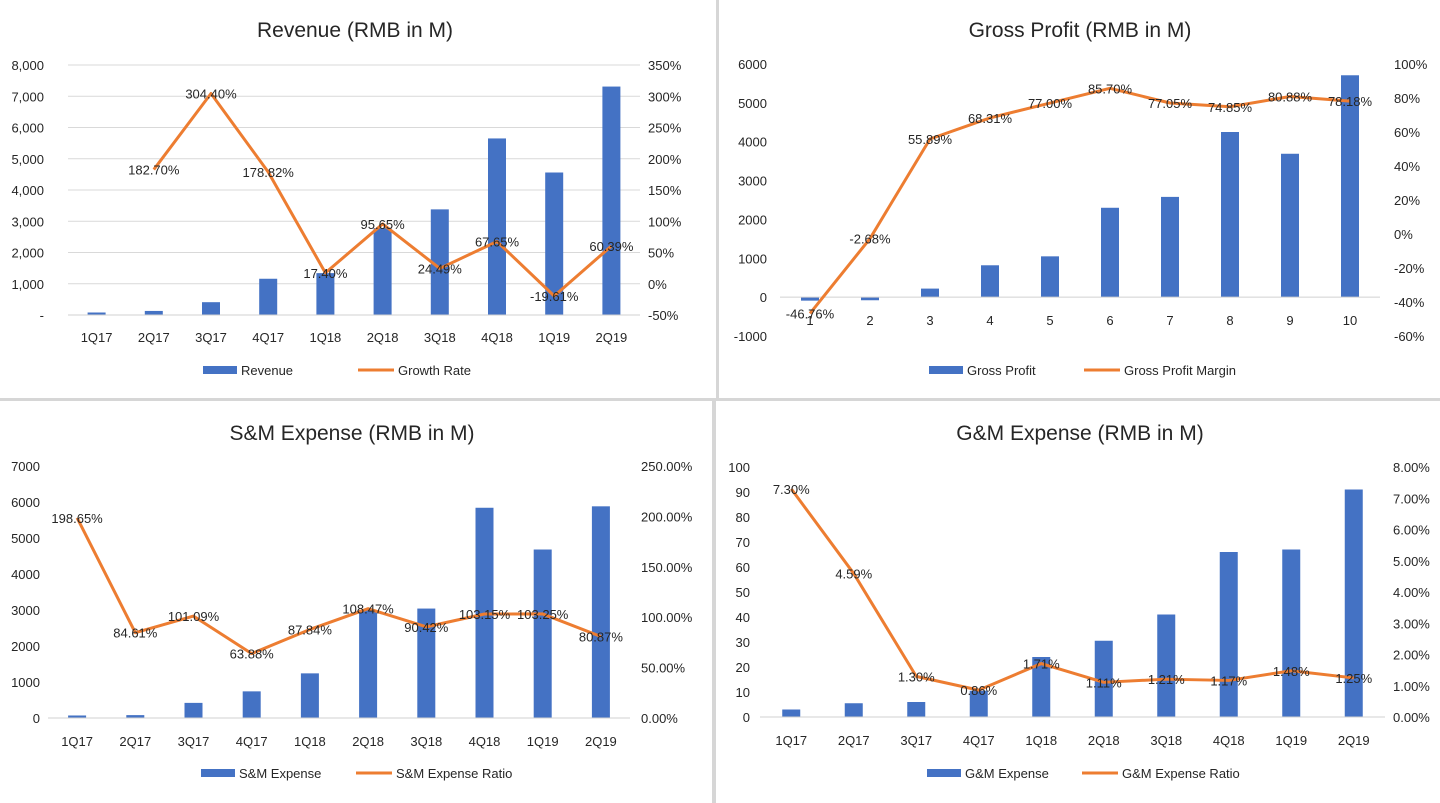 This screenshot has height=803, width=1440. Describe the element at coordinates (714, 602) in the screenshot. I see `vertical-divider-bottom` at that location.